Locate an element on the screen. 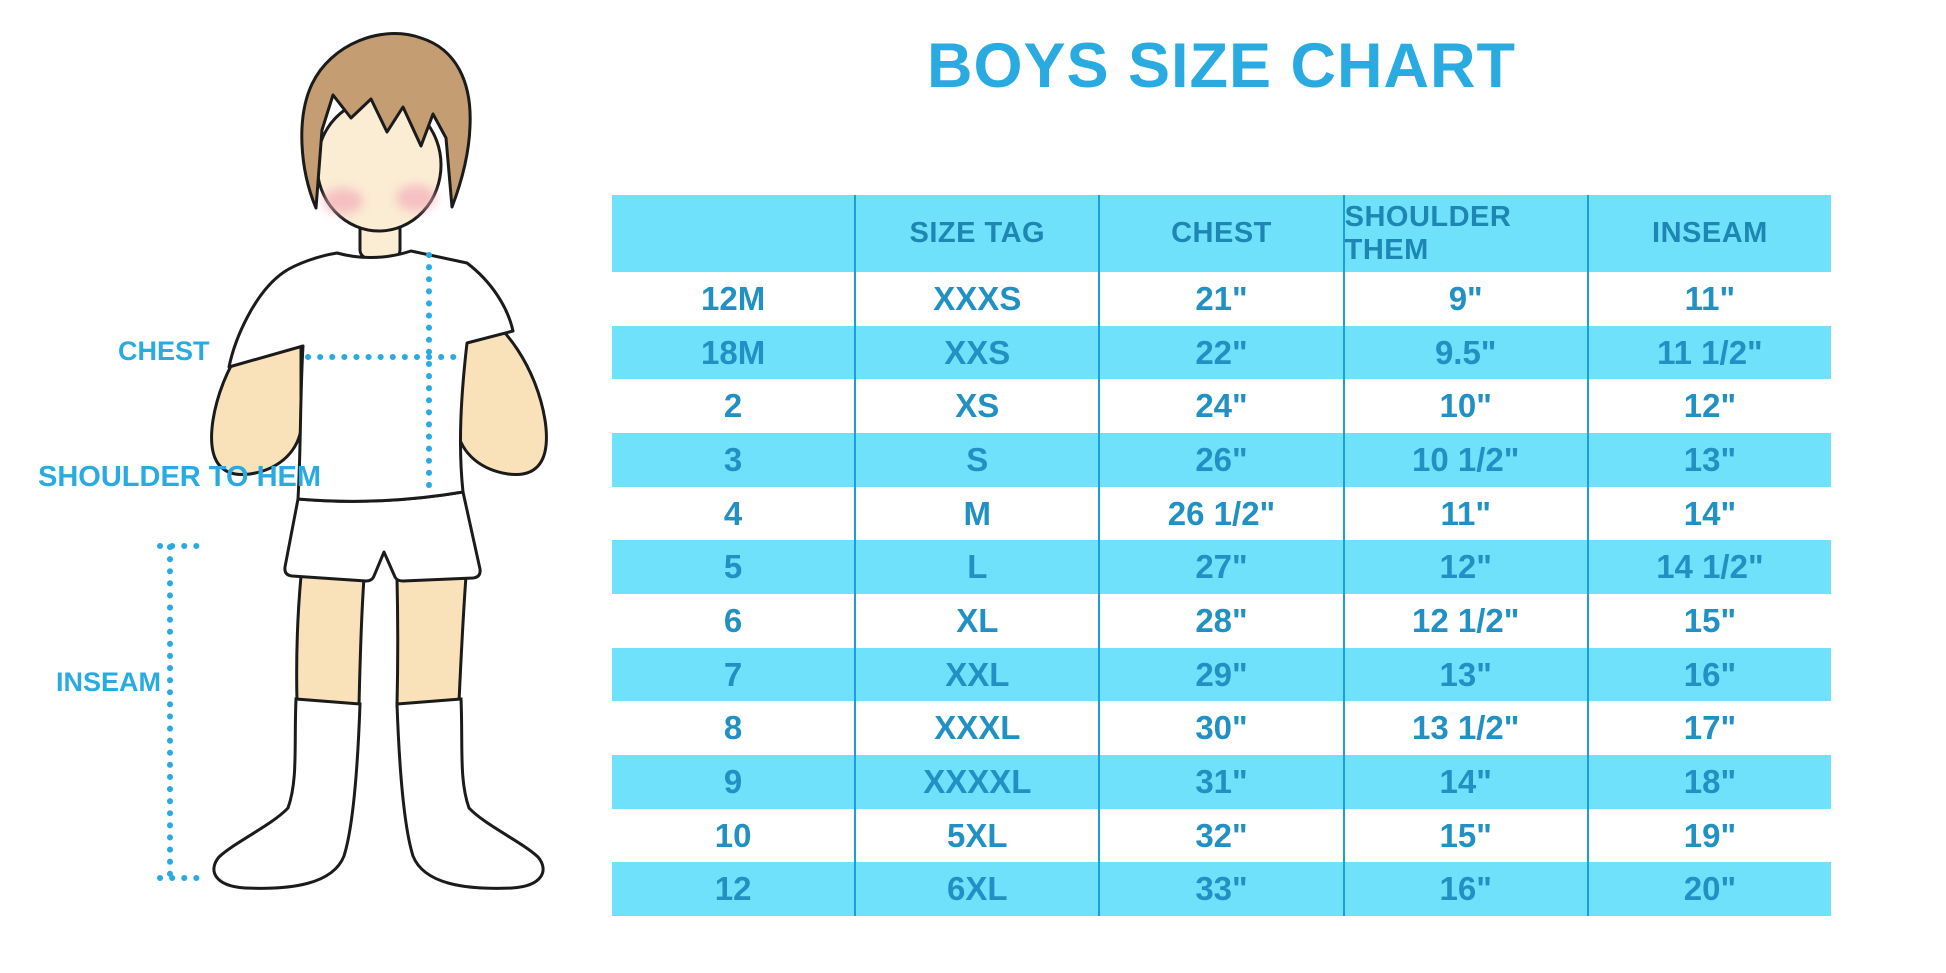 This screenshot has width=1946, height=973. table-cell: 33" is located at coordinates (1220, 889).